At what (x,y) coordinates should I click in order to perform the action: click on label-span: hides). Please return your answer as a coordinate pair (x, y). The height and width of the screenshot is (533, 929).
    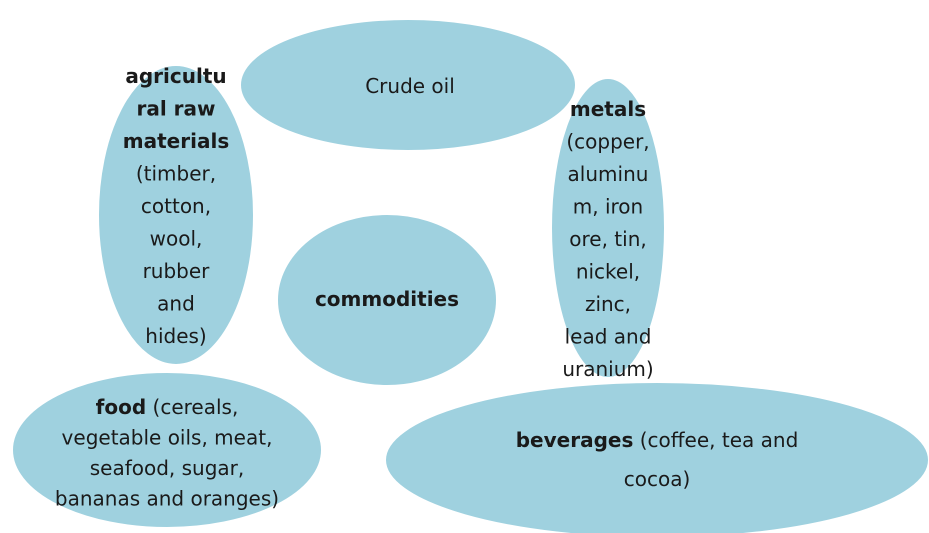
    Looking at the image, I should click on (175, 336).